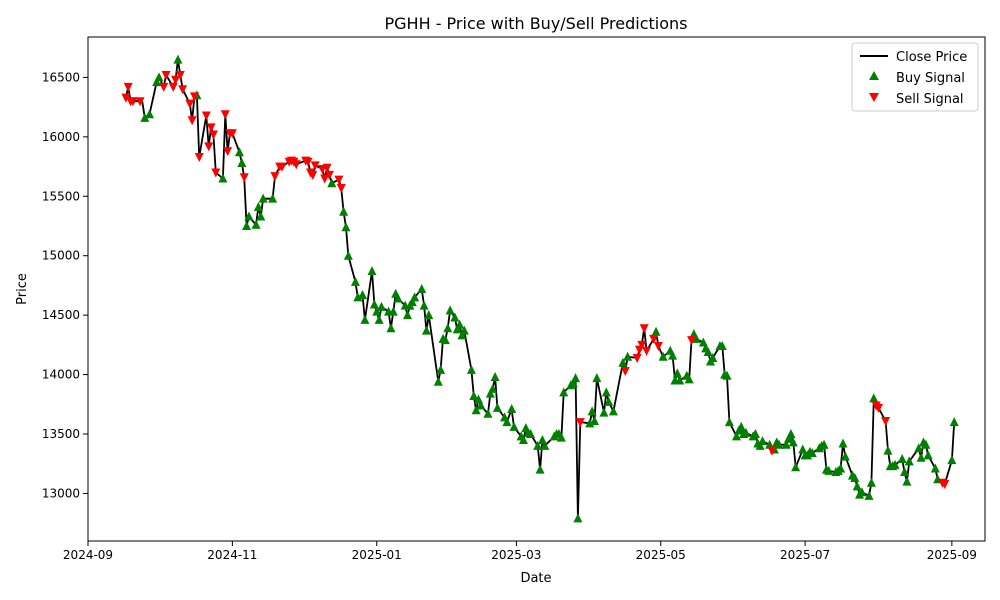  I want to click on legend-sell-signal-label: Sell Signal, so click(930, 99).